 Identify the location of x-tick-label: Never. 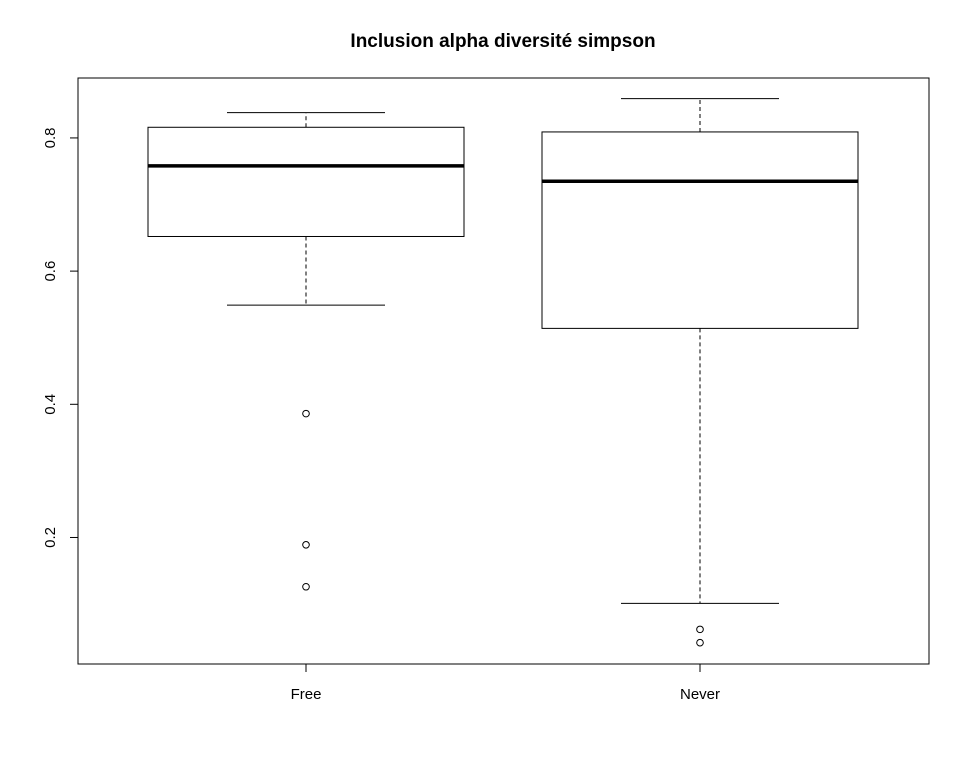
(700, 694).